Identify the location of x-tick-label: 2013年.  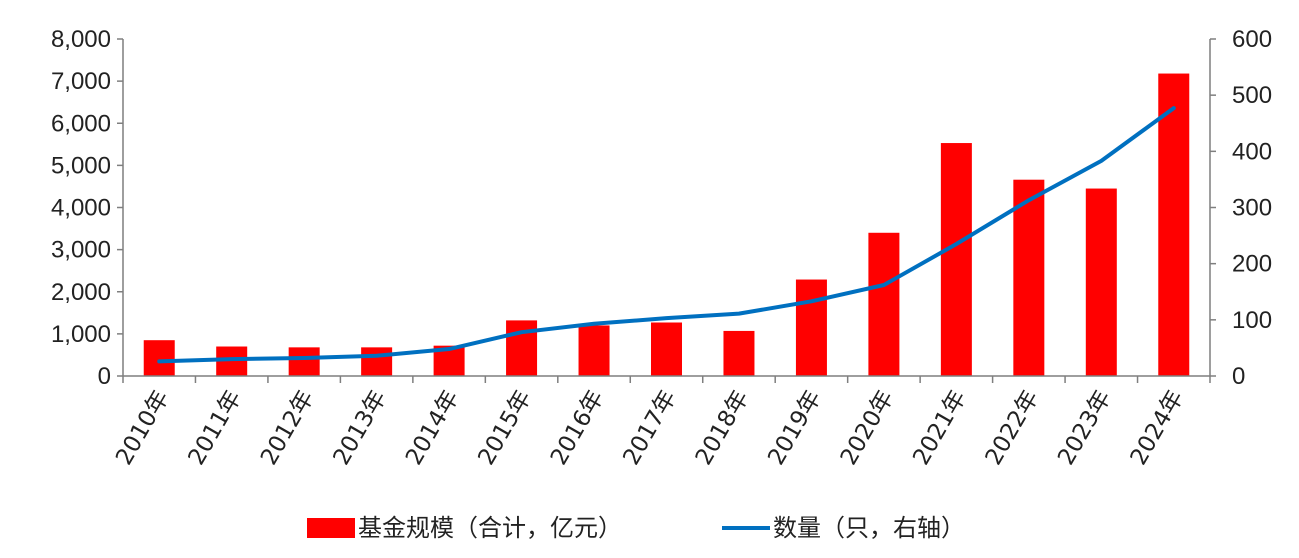
(360, 428).